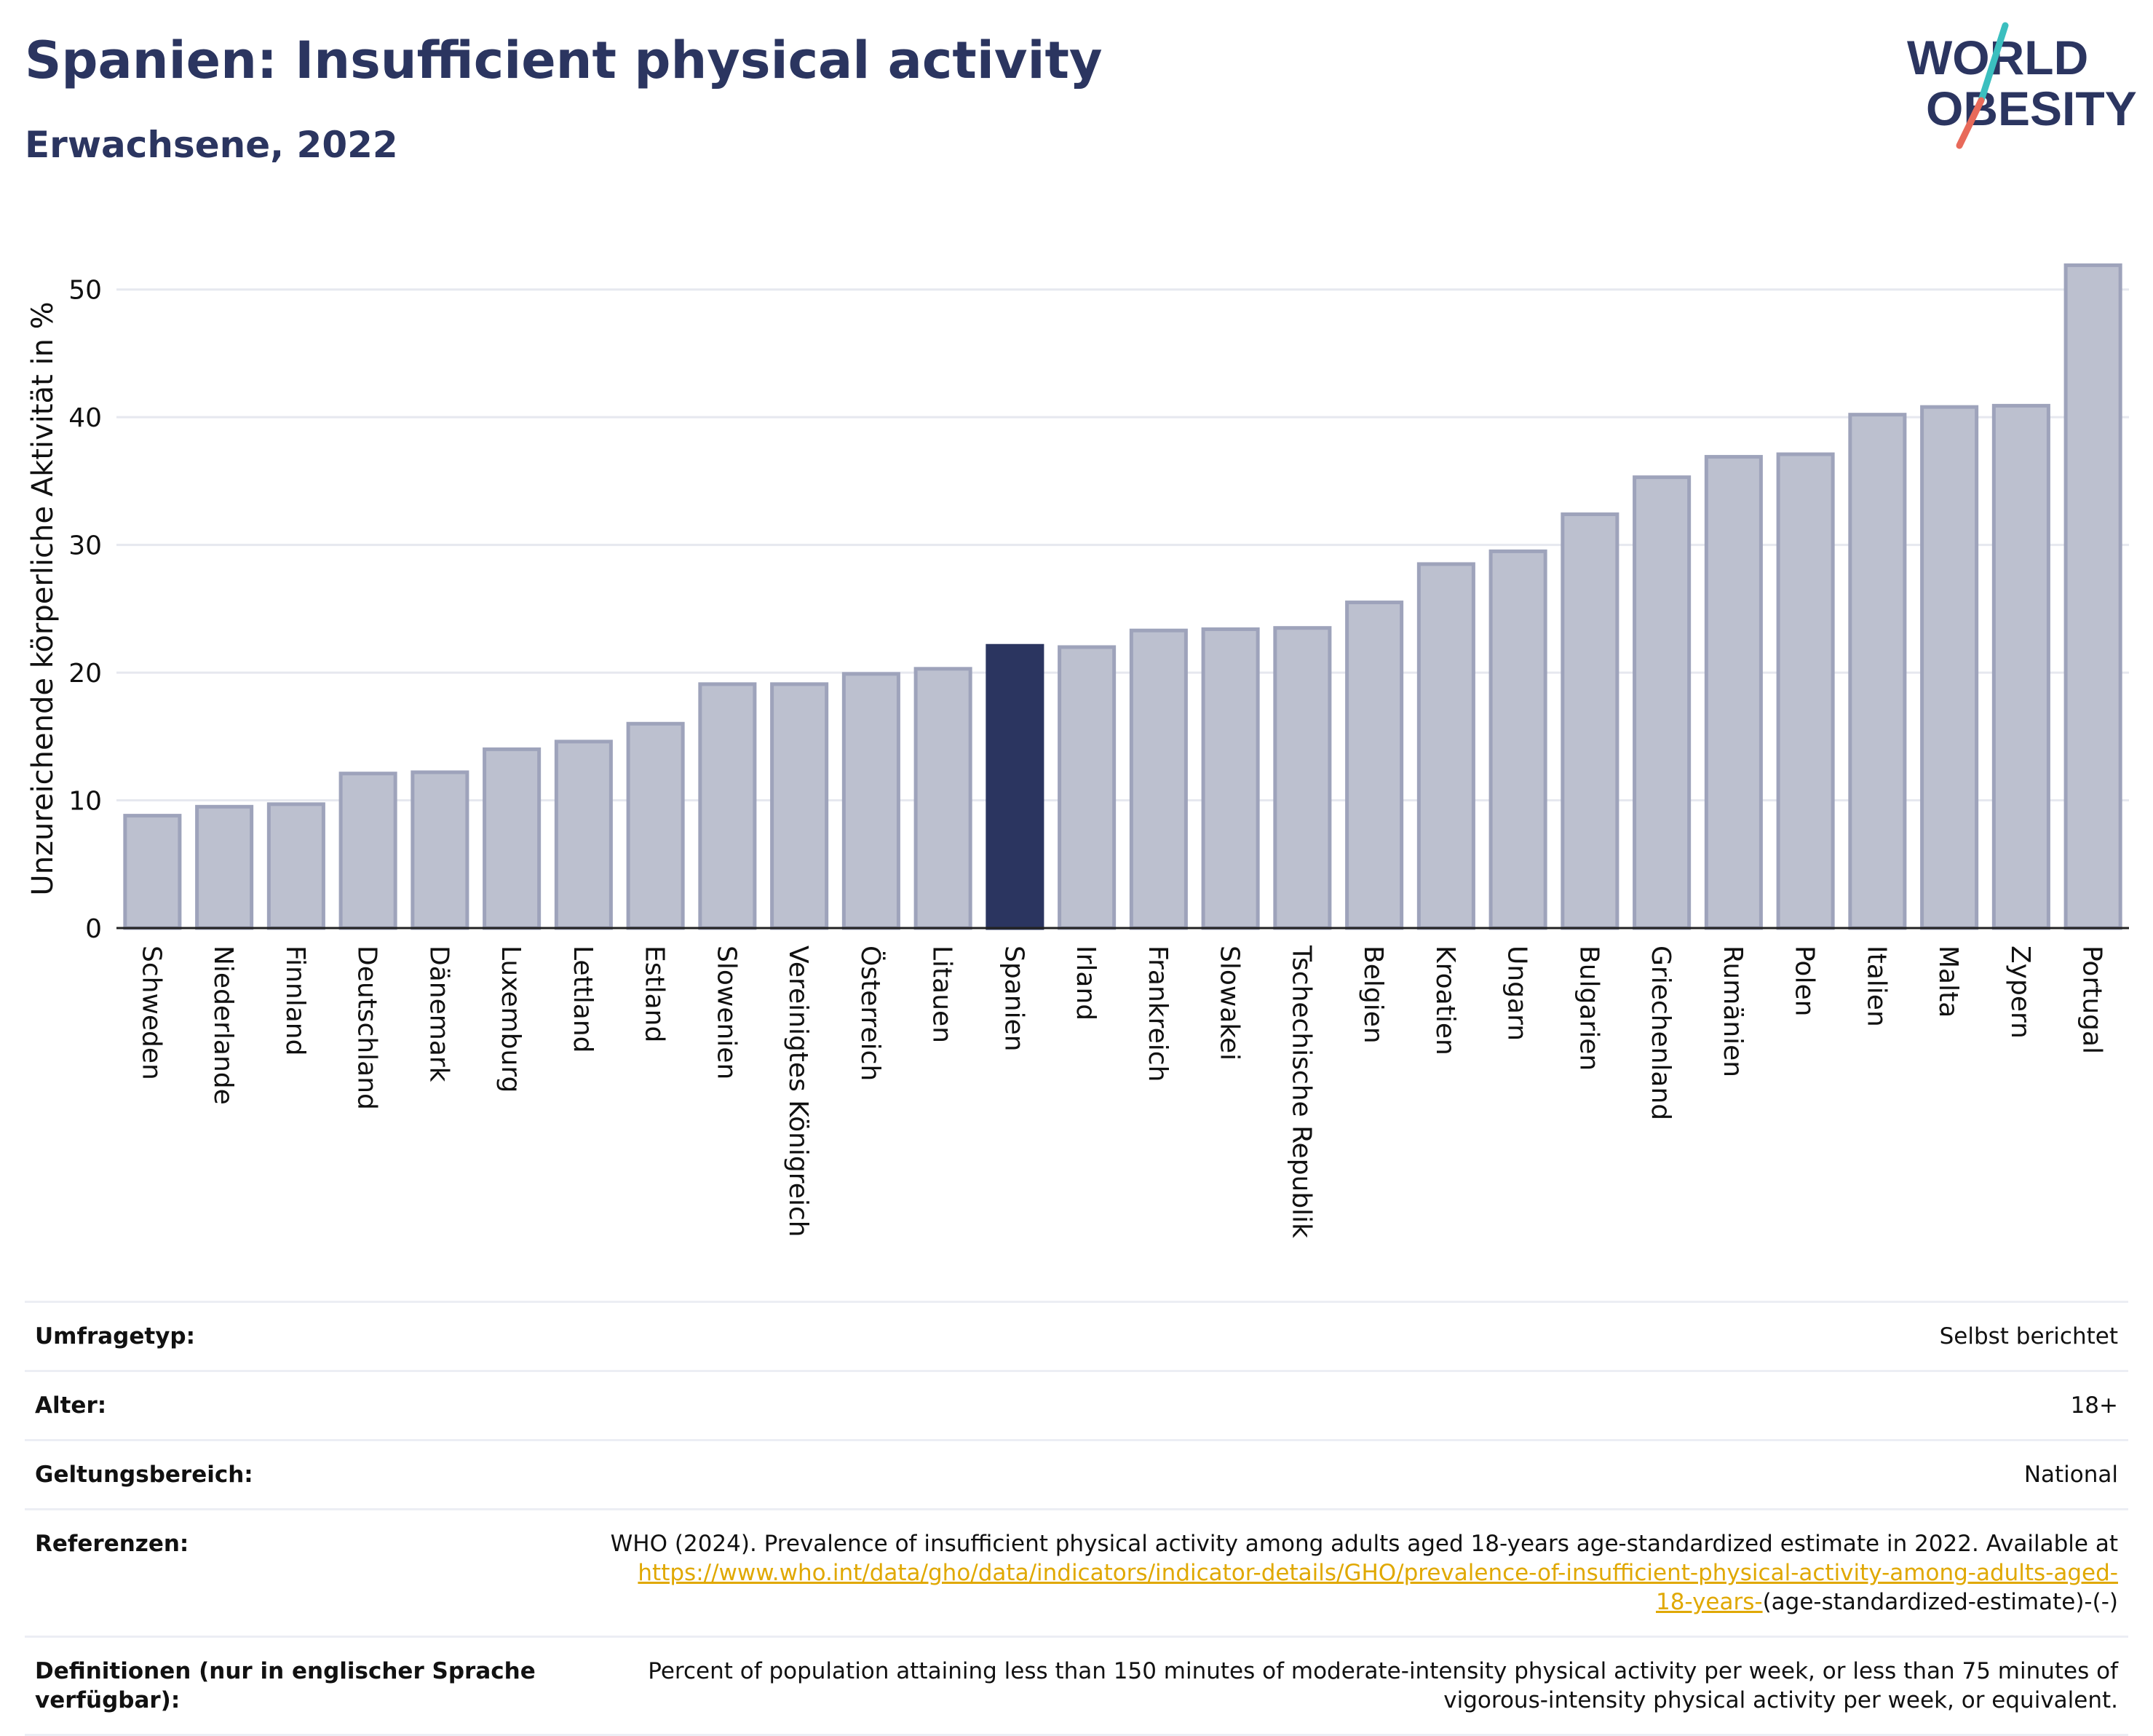 This screenshot has height=1736, width=2153. Describe the element at coordinates (290, 1336) in the screenshot. I see `info-label: Umfragetyp:` at that location.